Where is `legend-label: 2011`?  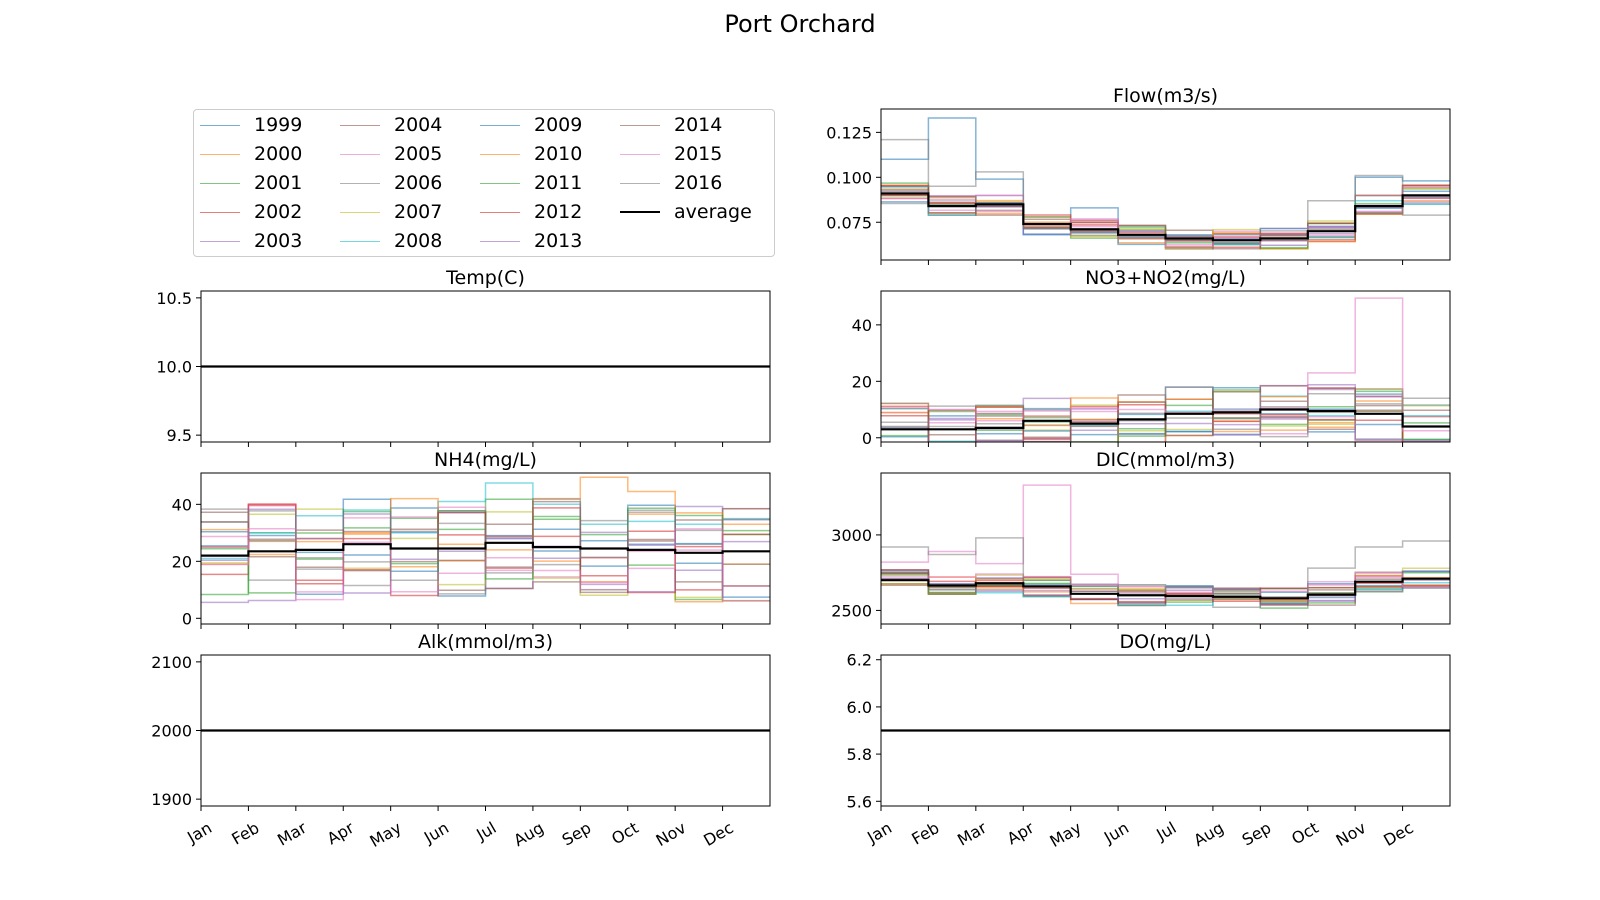
legend-label: 2011 is located at coordinates (558, 183).